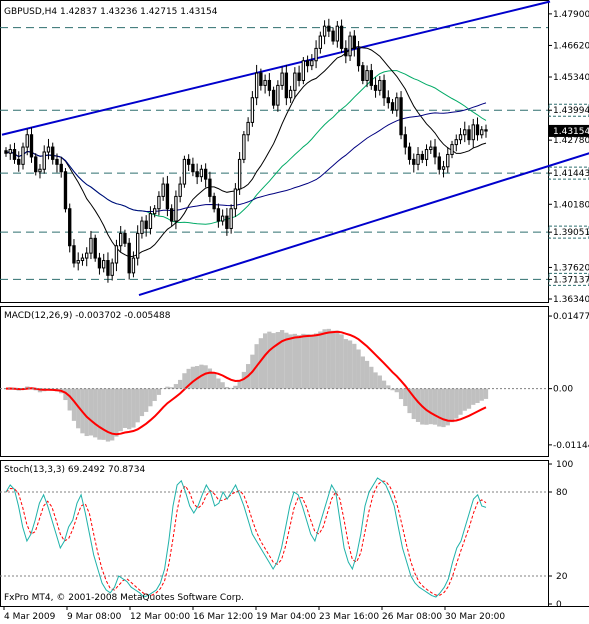 This screenshot has height=624, width=589. What do you see at coordinates (571, 280) in the screenshot?
I see `price-tick-label: 1.37137` at bounding box center [571, 280].